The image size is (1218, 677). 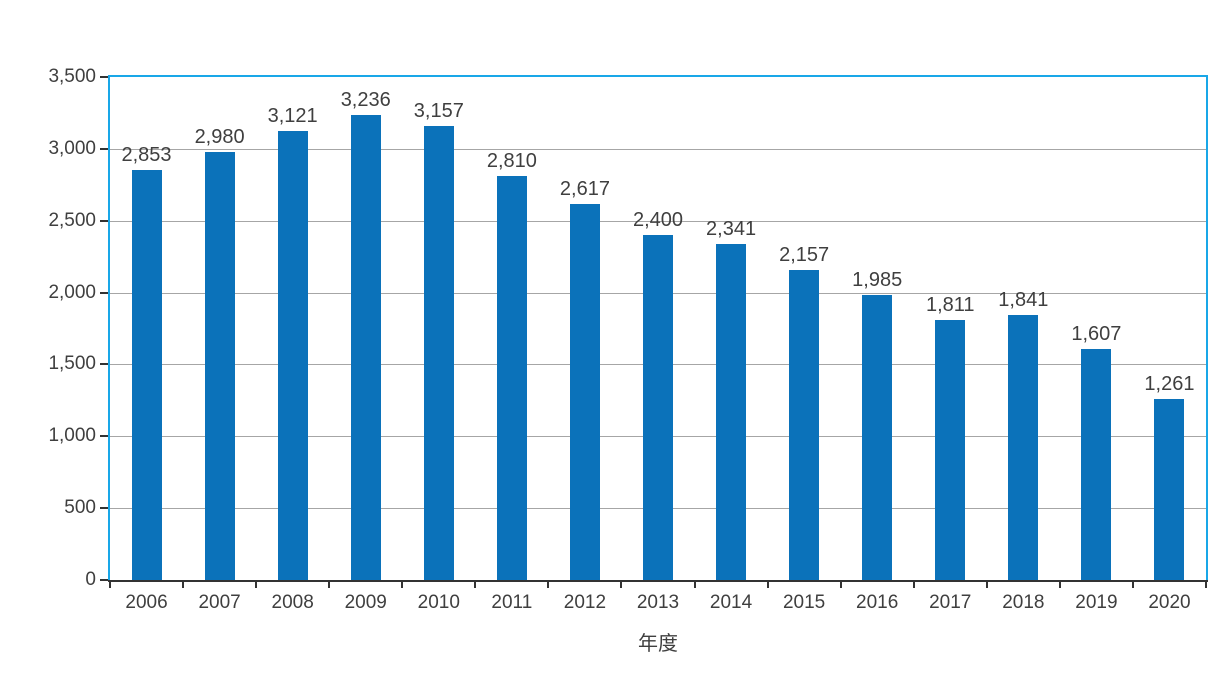 I want to click on data-label: 2,400, so click(x=658, y=220).